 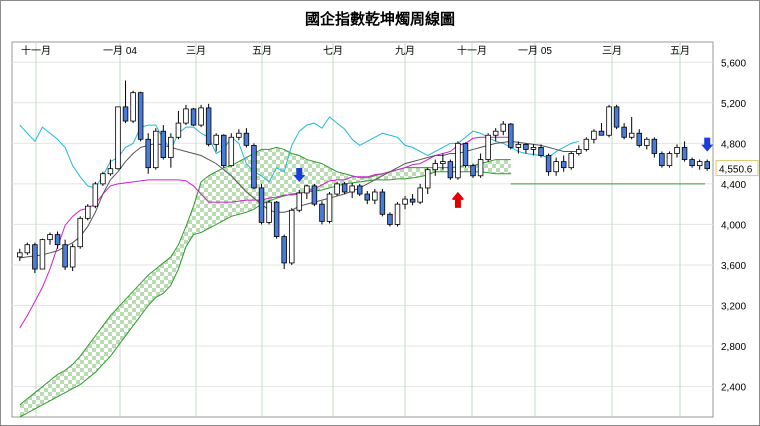 I want to click on x-tick-label: 五月, so click(x=262, y=51).